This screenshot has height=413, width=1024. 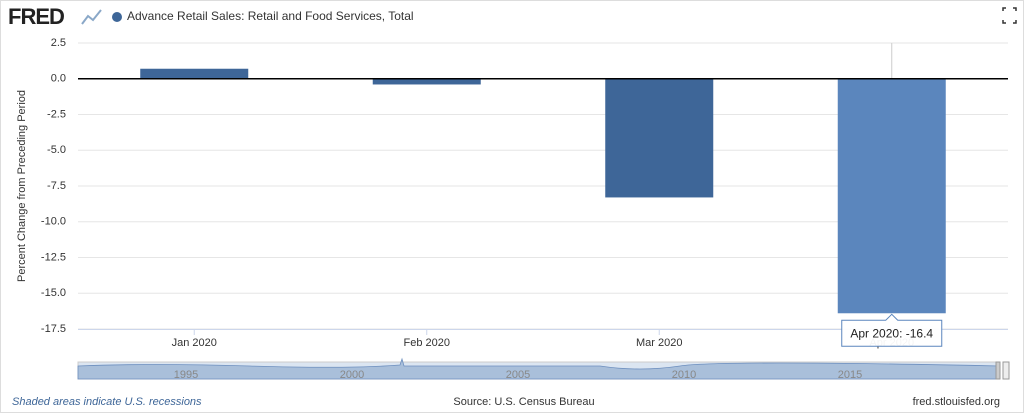 I want to click on navigator-label: 2000, so click(x=352, y=375).